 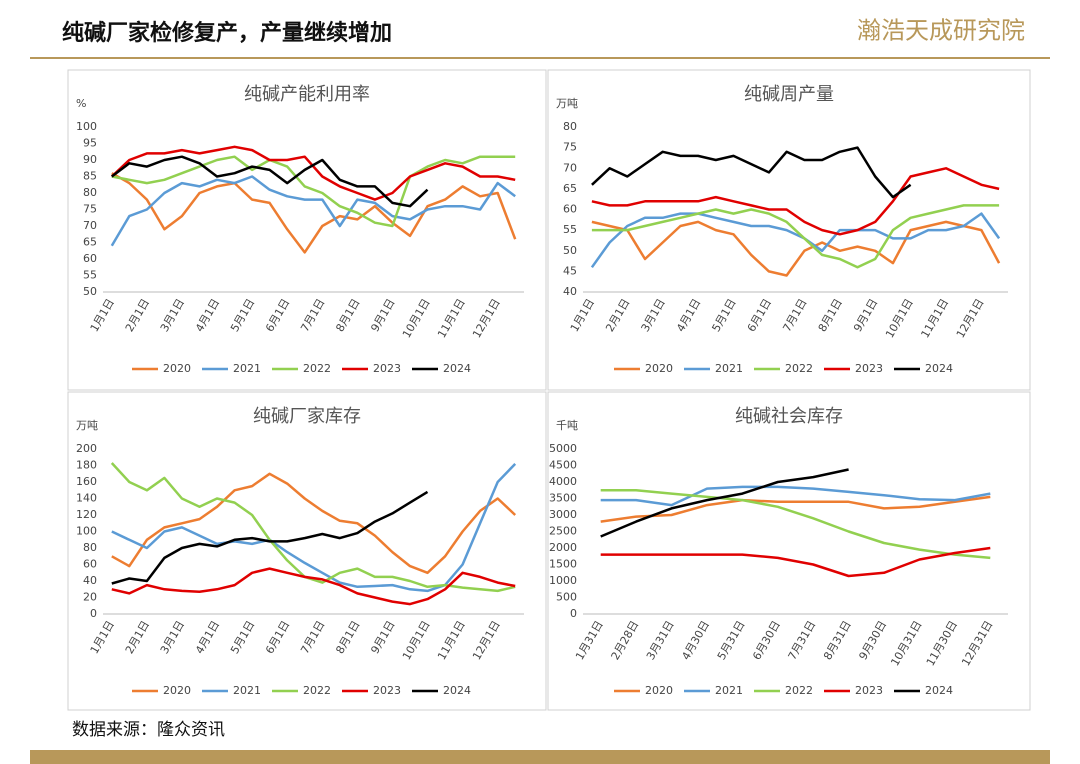 I want to click on y-tick-label: 2500, so click(x=563, y=531).